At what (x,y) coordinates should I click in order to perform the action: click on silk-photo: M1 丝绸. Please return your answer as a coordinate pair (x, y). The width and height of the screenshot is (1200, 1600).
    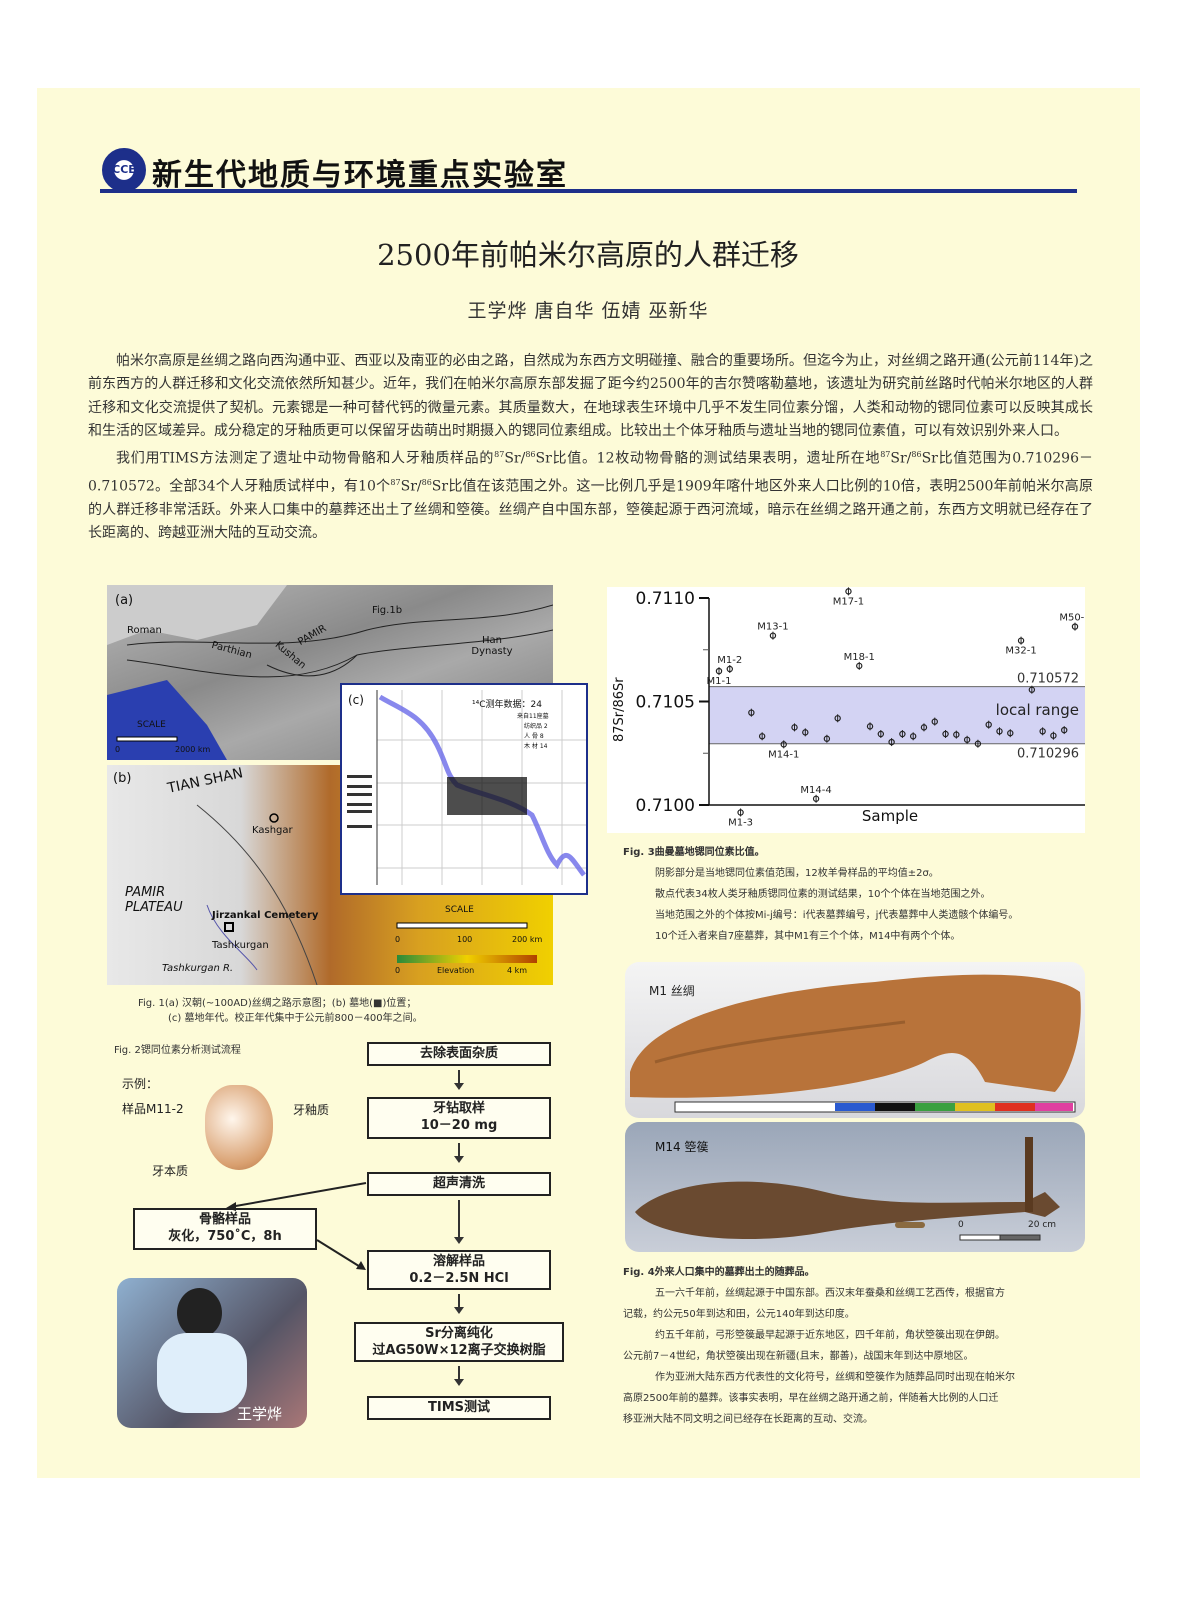
    Looking at the image, I should click on (855, 1040).